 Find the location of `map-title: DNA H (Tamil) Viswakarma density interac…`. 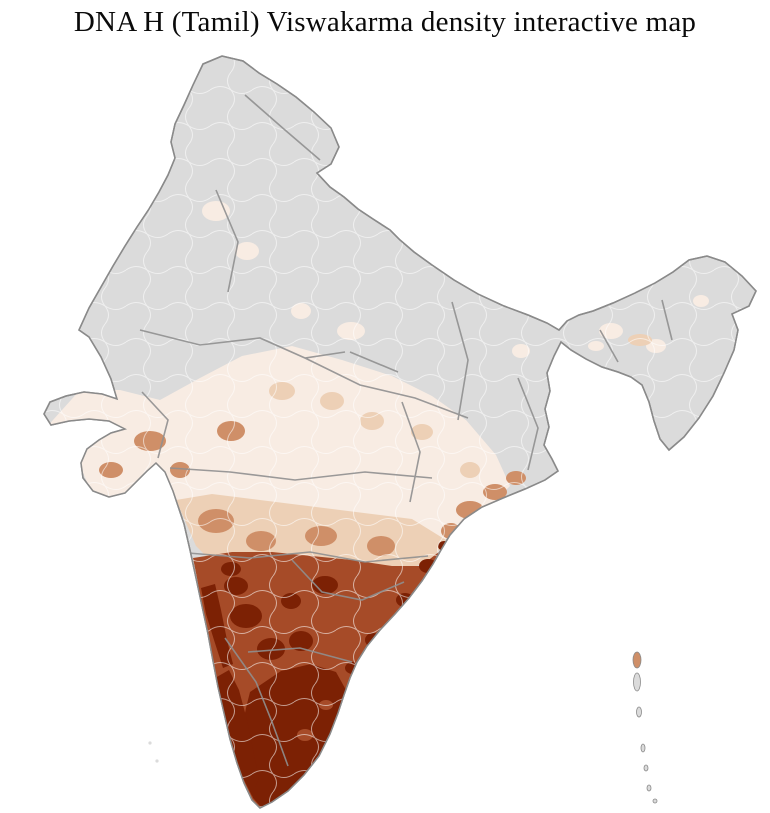

map-title: DNA H (Tamil) Viswakarma density interac… is located at coordinates (385, 22).